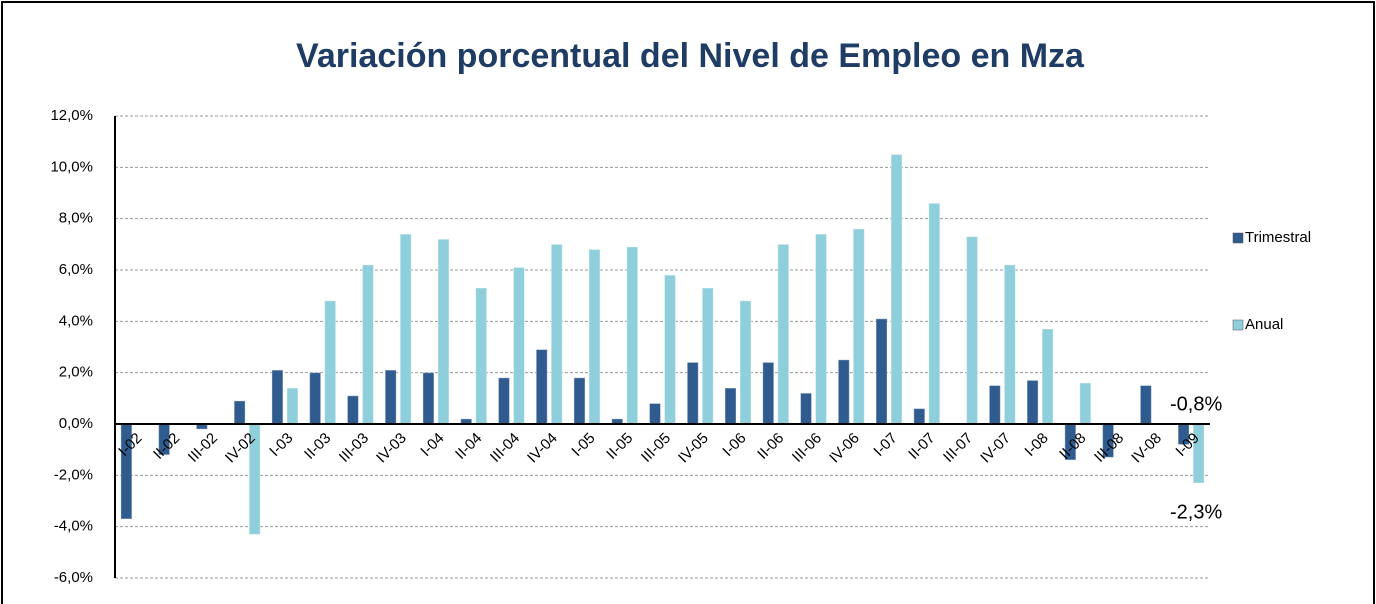  Describe the element at coordinates (73, 474) in the screenshot. I see `y-tick-label: -2,0%` at that location.